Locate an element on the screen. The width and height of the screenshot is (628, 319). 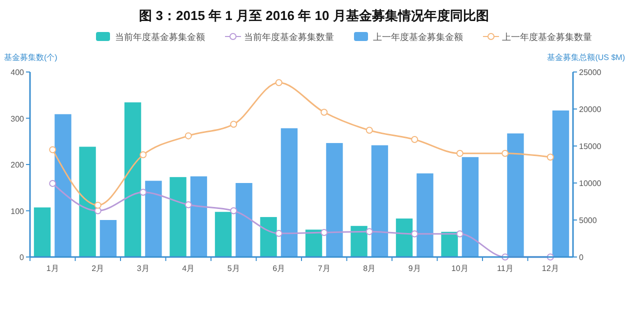
y2-tick-label: 10000 is located at coordinates (590, 183).